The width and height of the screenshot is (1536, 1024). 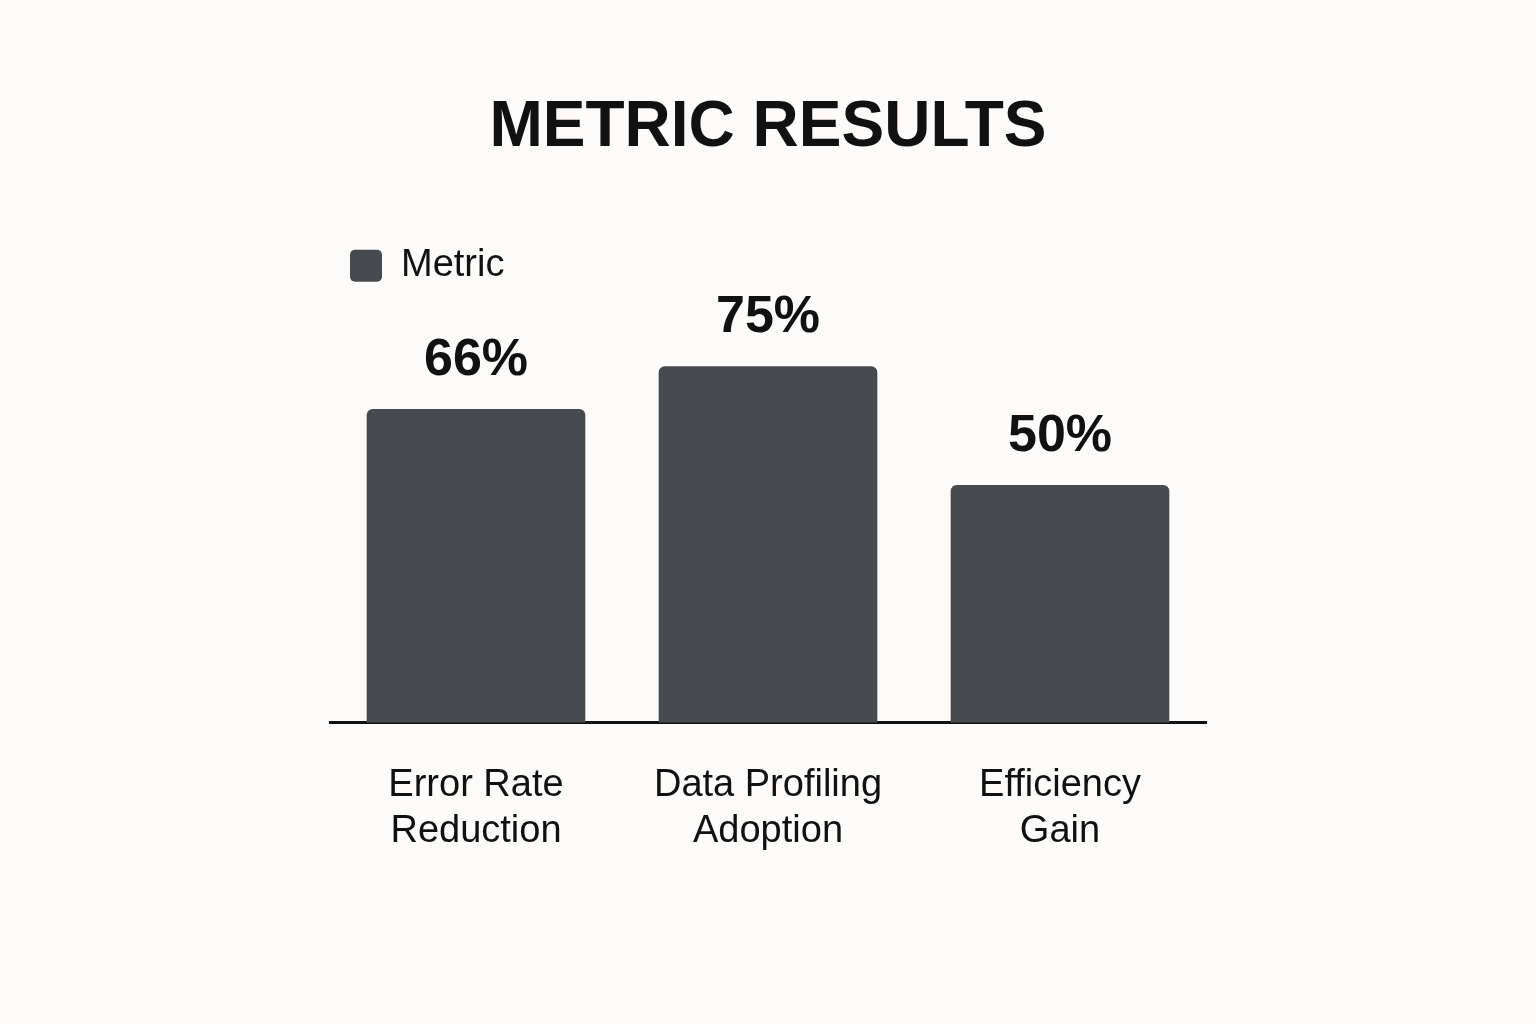 I want to click on data-label: 50%, so click(x=1060, y=433).